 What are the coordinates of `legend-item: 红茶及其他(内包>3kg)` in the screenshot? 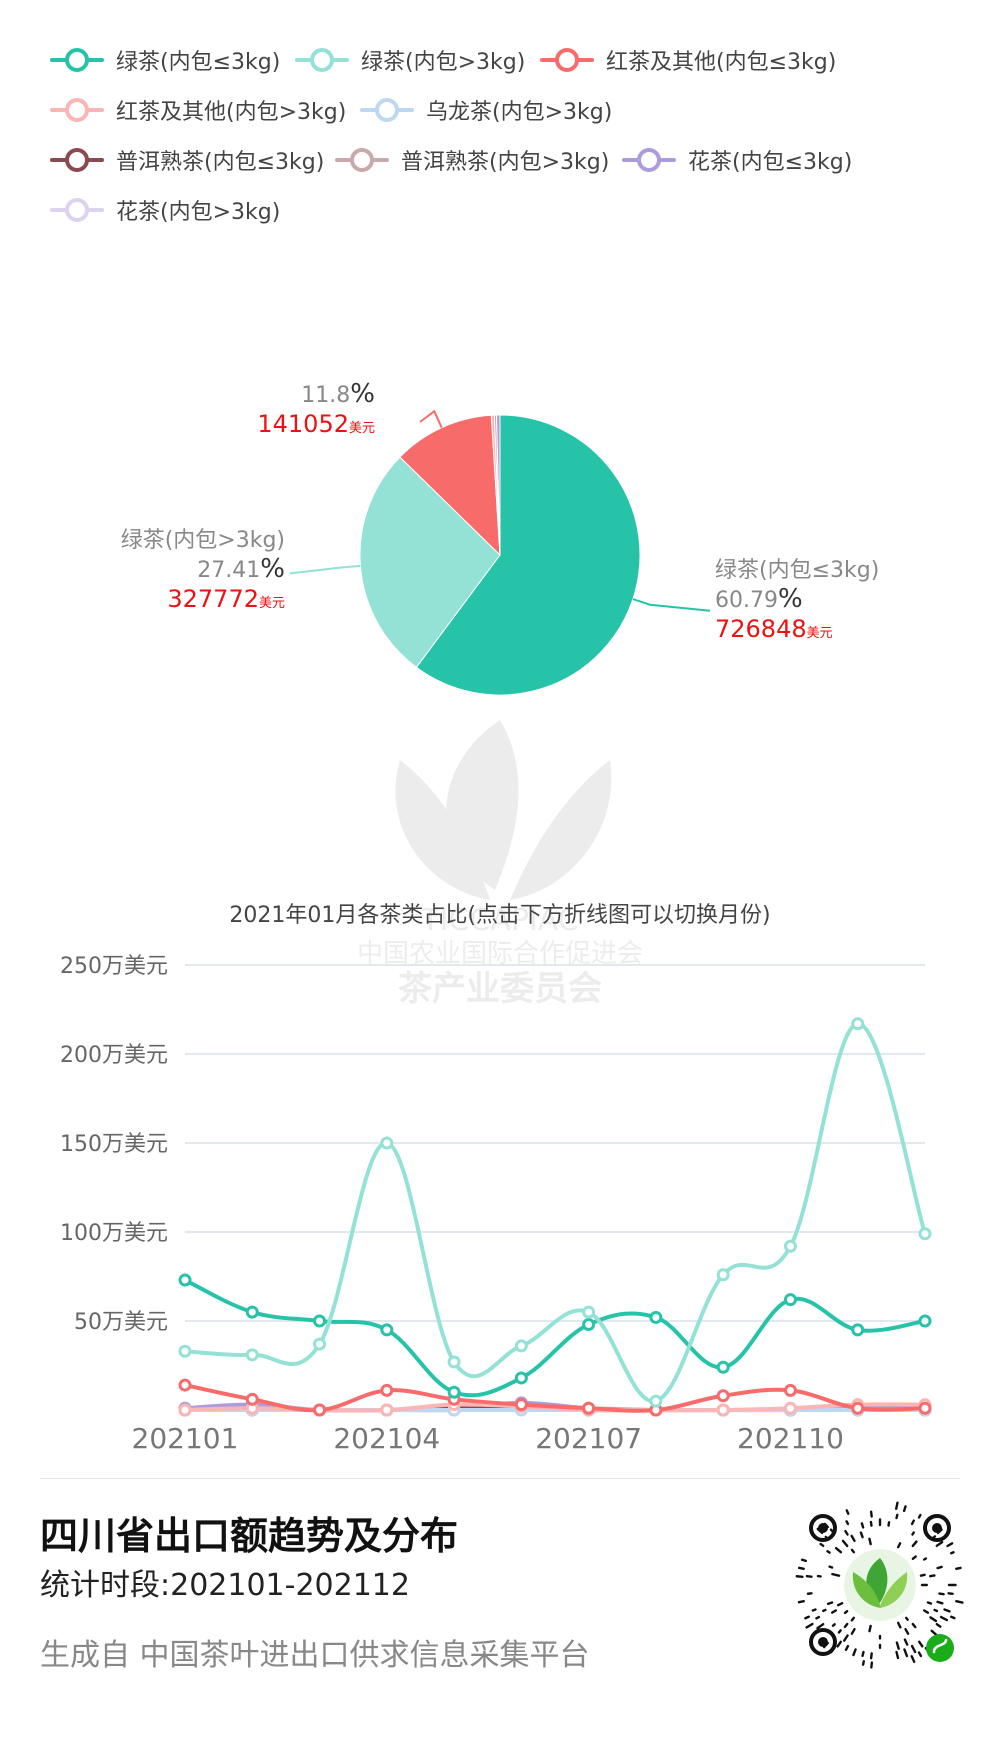 It's located at (198, 110).